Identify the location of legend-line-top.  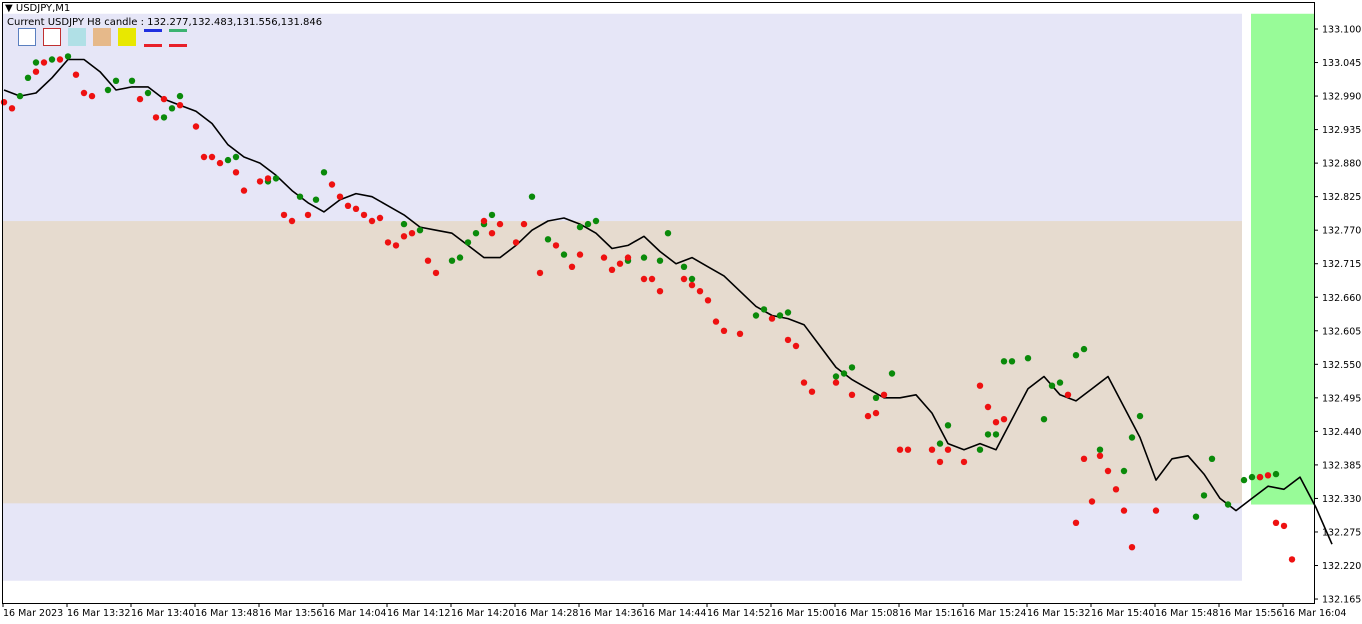
(153, 30).